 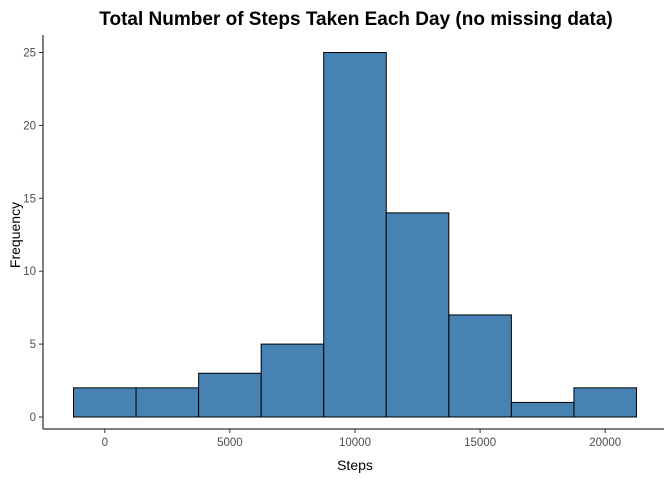 What do you see at coordinates (355, 443) in the screenshot?
I see `x-tick-label-2: 10000` at bounding box center [355, 443].